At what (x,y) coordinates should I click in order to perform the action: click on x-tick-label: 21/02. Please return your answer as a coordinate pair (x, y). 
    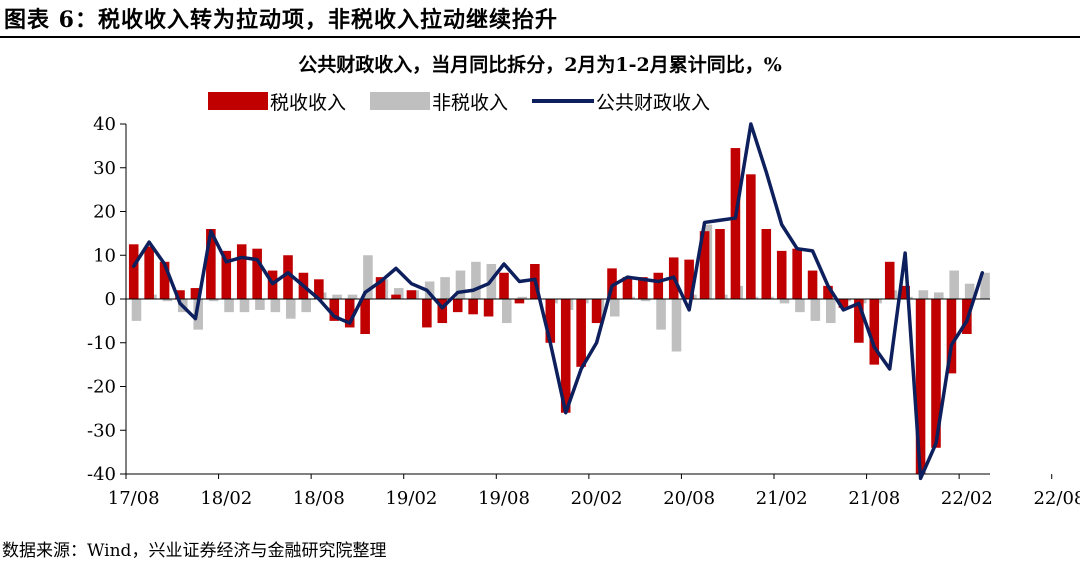
    Looking at the image, I should click on (782, 498).